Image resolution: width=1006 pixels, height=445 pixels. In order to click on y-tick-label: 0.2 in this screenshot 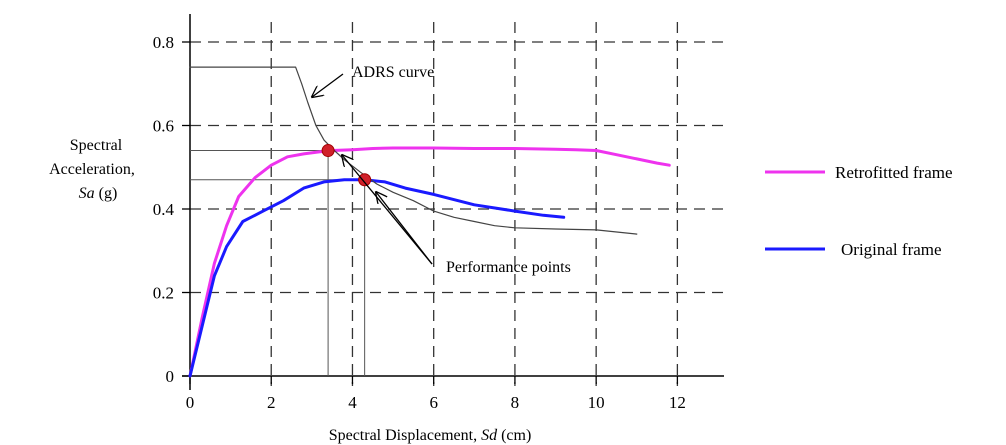, I will do `click(163, 293)`.